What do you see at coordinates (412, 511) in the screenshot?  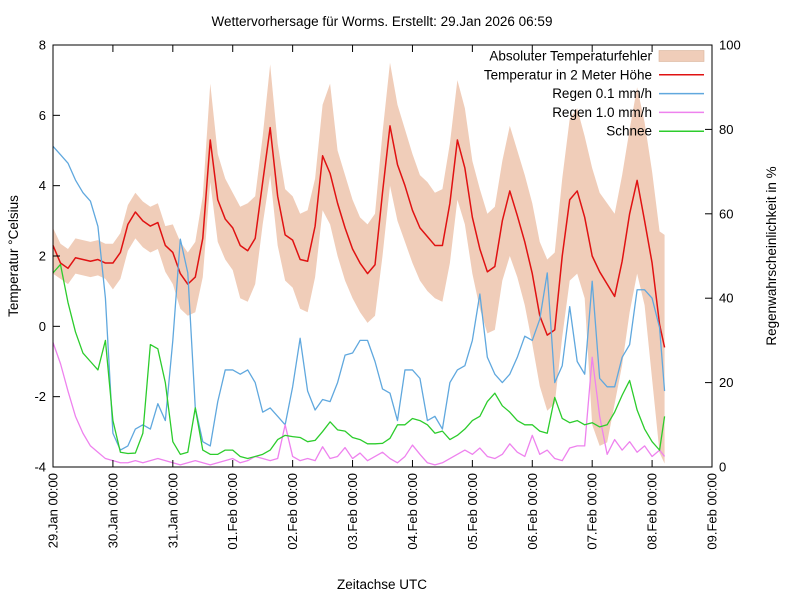 I see `x-tick-label: 04.Feb 00:00` at bounding box center [412, 511].